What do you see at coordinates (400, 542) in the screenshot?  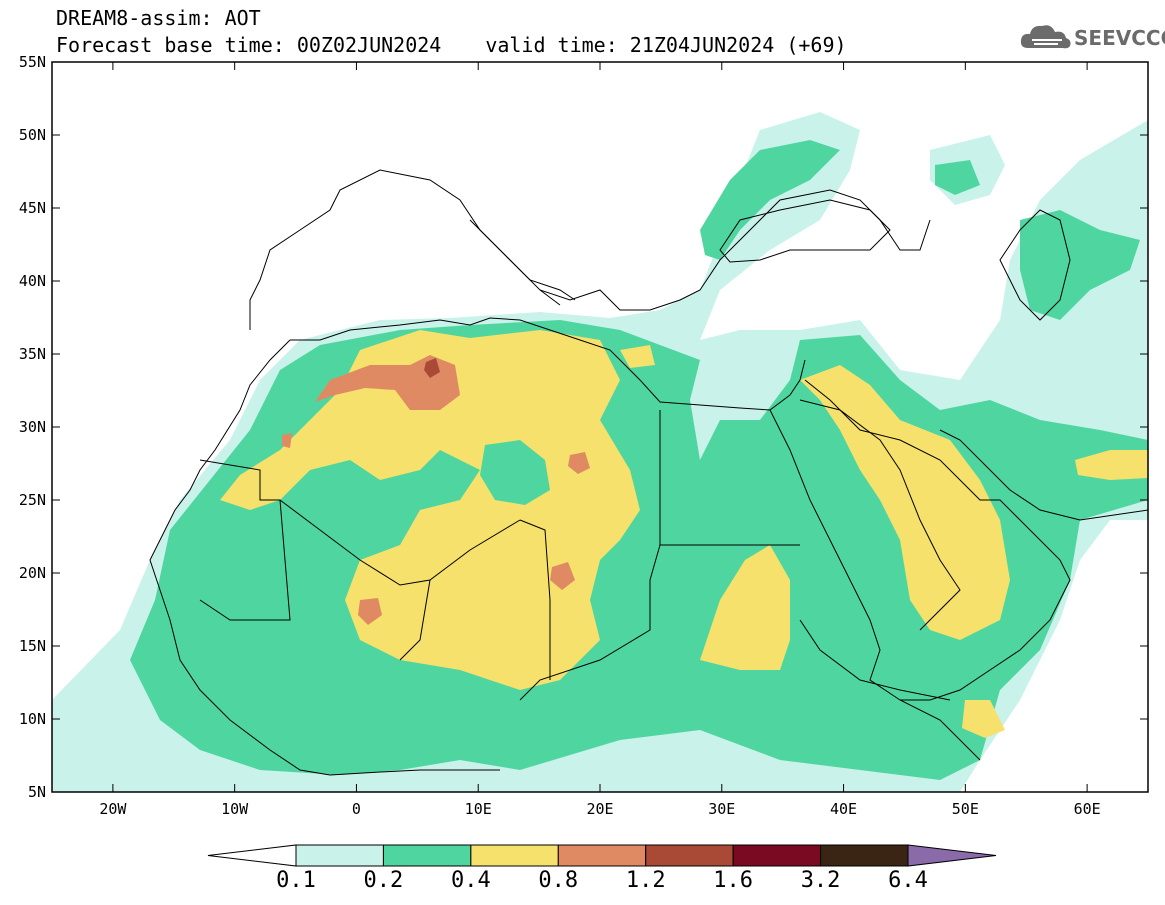 I see `border-algeria-mali` at bounding box center [400, 542].